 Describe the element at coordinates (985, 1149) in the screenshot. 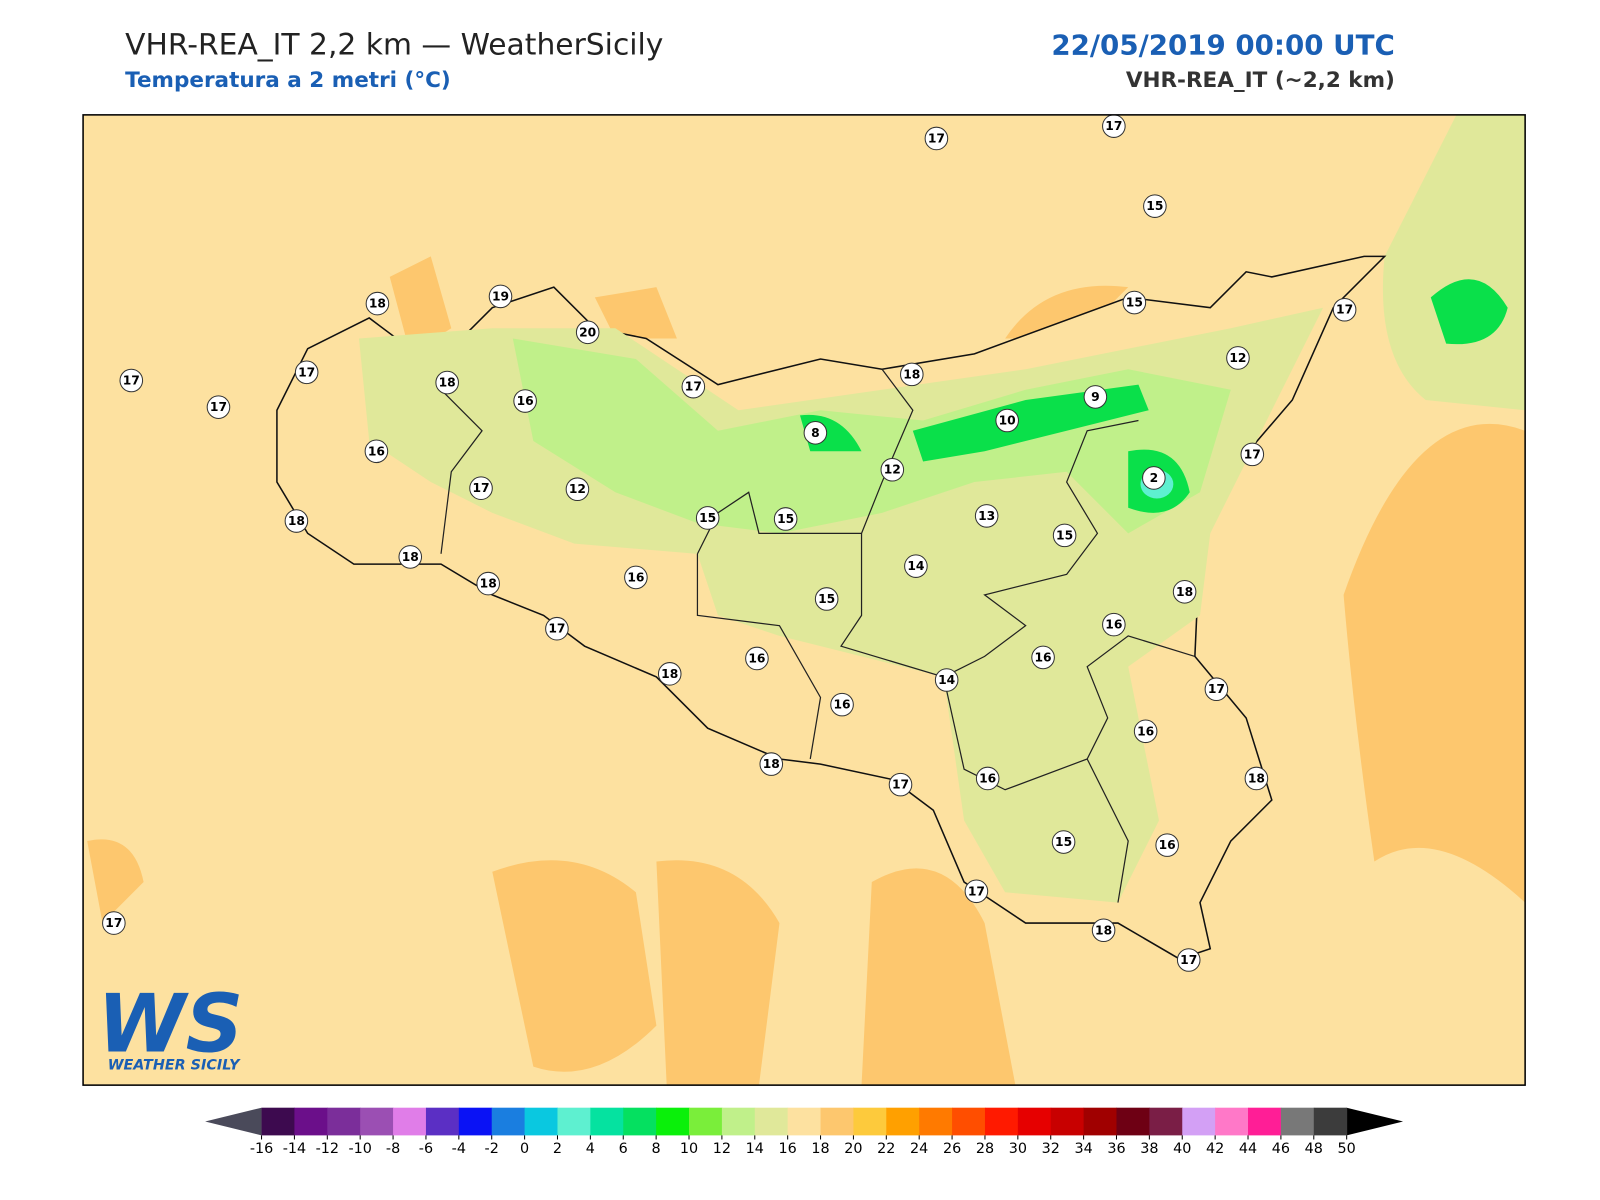

I see `colorbar-tick-label: 28` at that location.